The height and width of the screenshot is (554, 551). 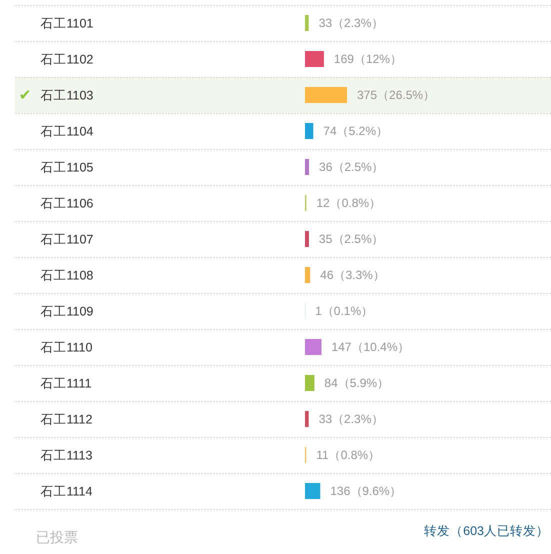 I want to click on data-label: 46（3.3%）, so click(x=352, y=275).